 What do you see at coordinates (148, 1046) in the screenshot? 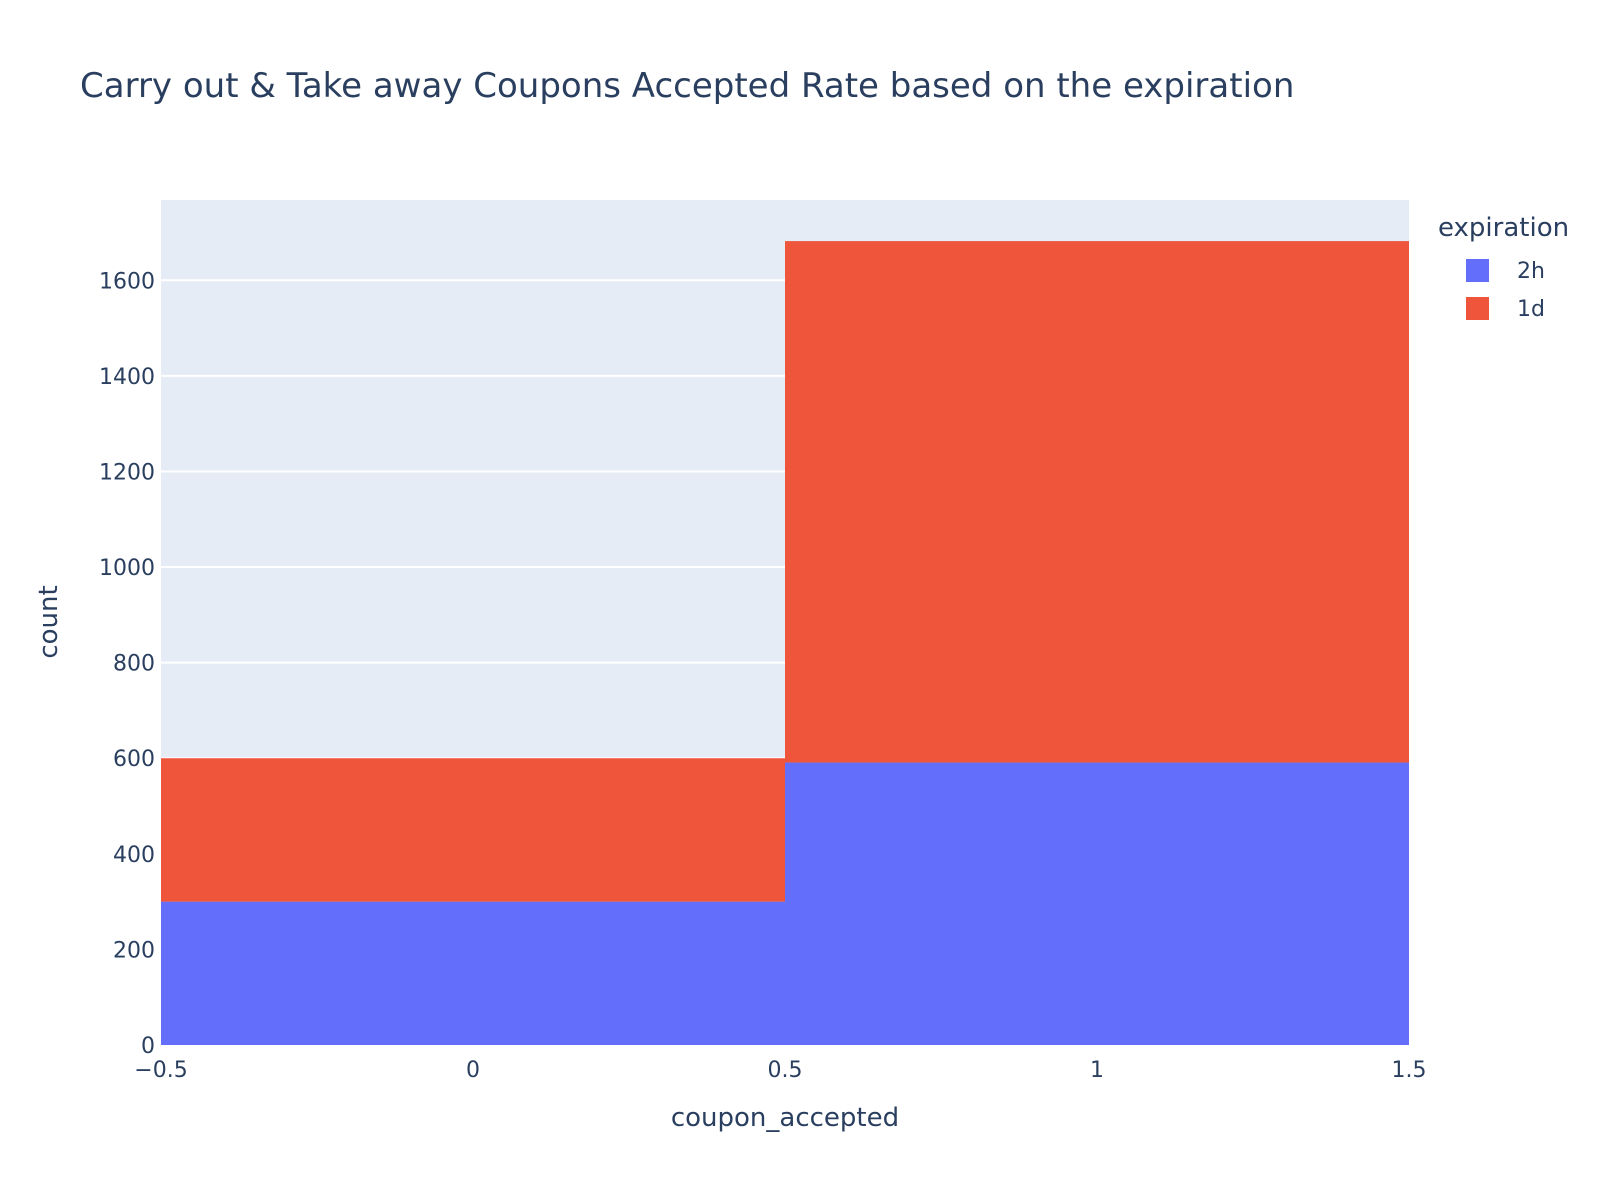
I see `y-tick-label: 0` at bounding box center [148, 1046].